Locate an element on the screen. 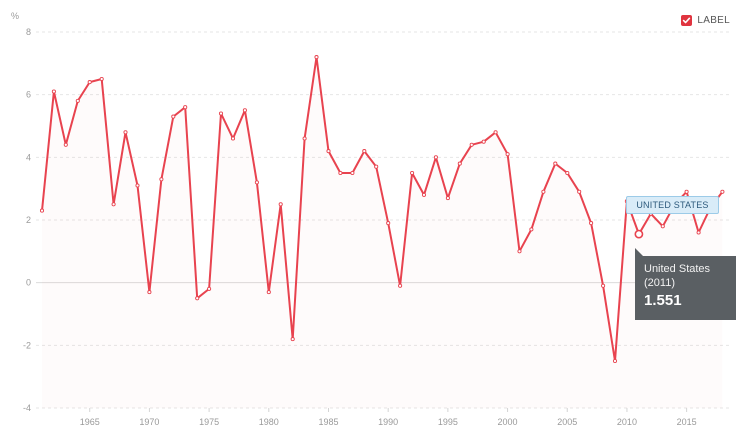 The height and width of the screenshot is (445, 742). tooltip-value: 1.551 is located at coordinates (663, 300).